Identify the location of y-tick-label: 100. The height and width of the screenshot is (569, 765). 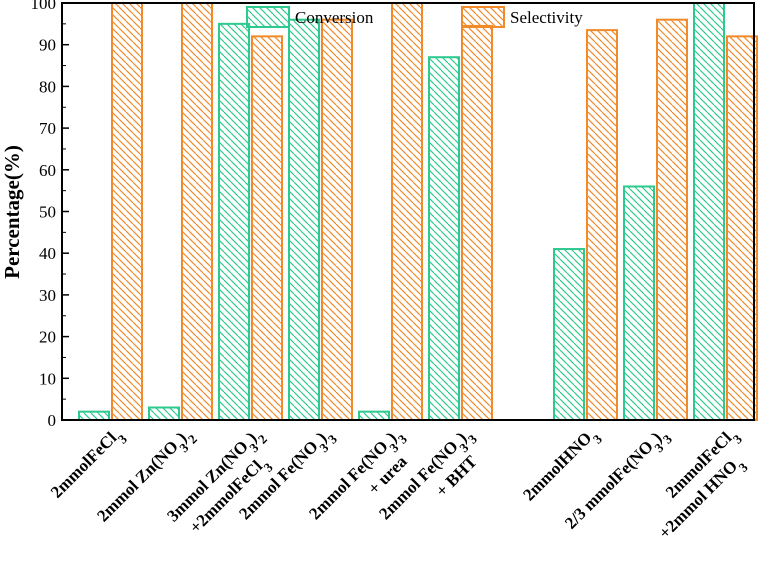
(44, 6).